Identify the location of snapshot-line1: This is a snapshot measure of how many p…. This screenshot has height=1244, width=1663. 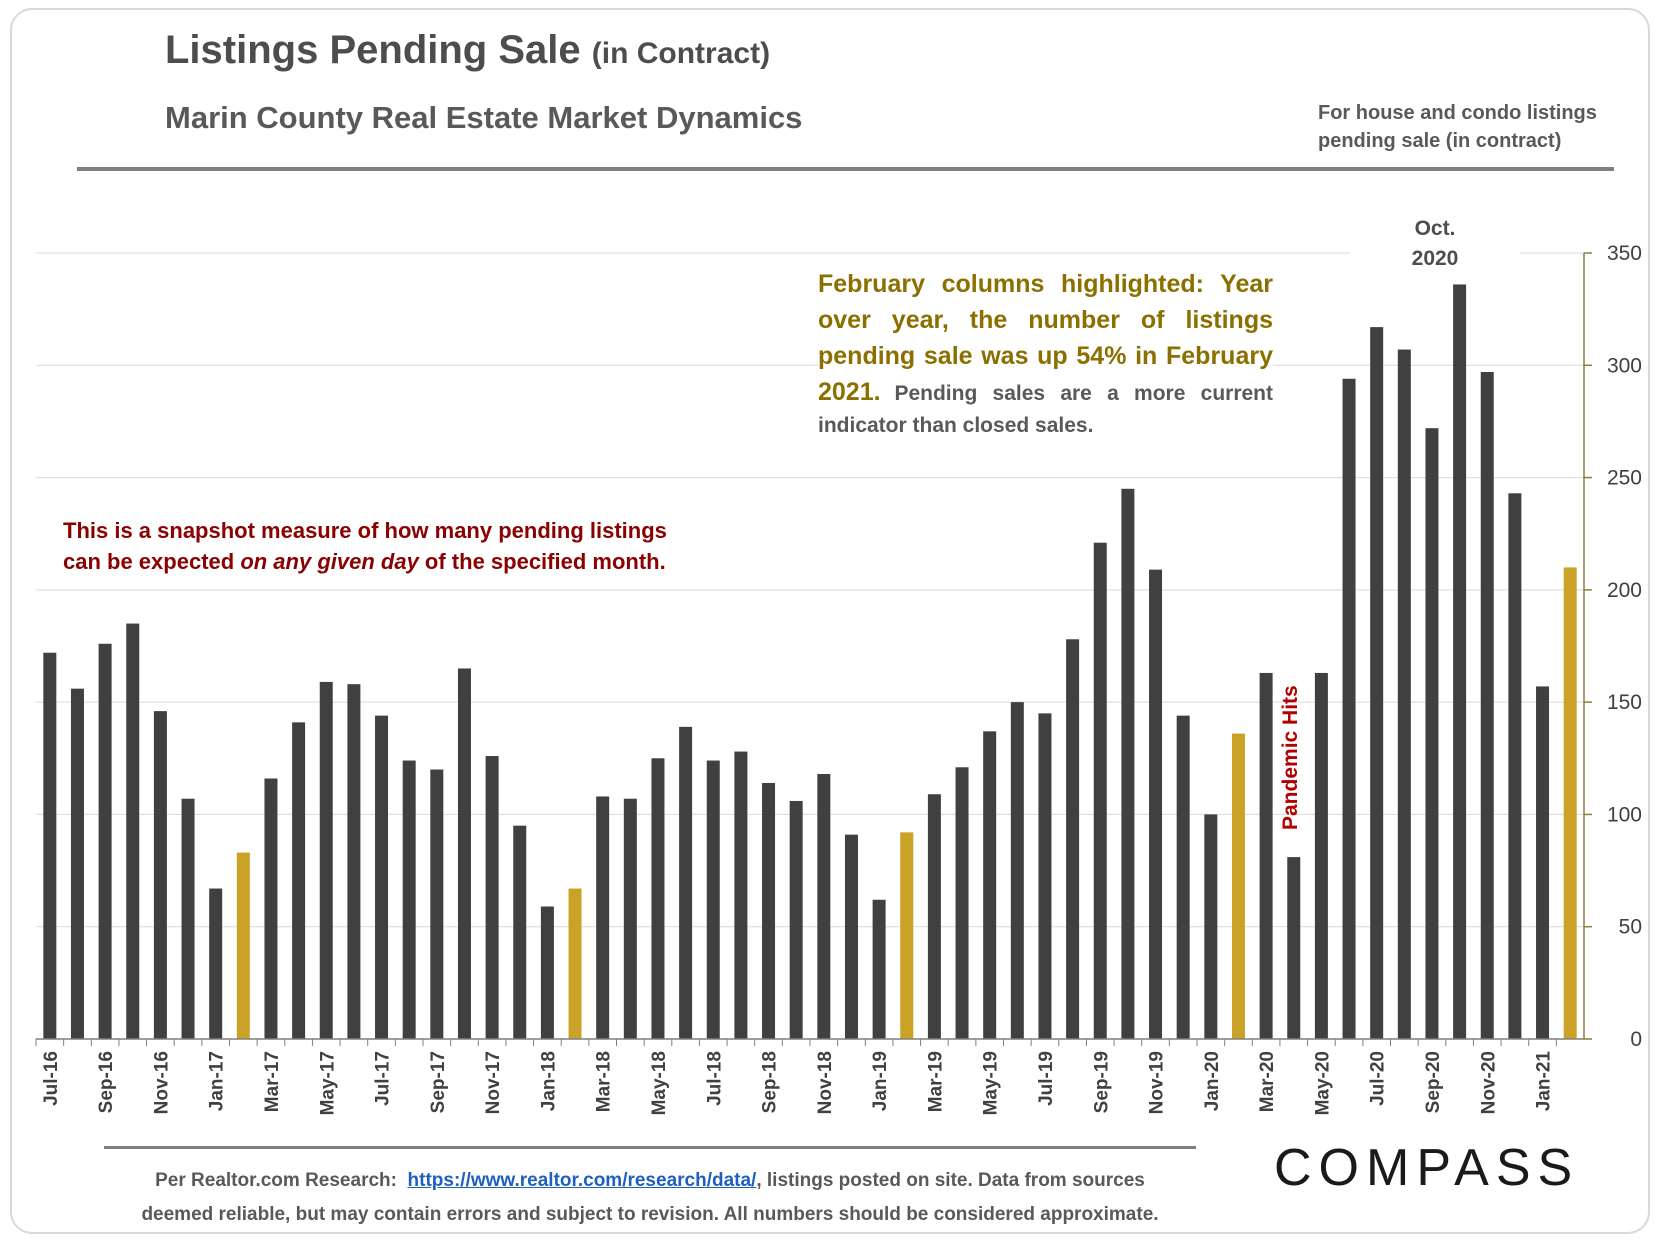
(365, 530).